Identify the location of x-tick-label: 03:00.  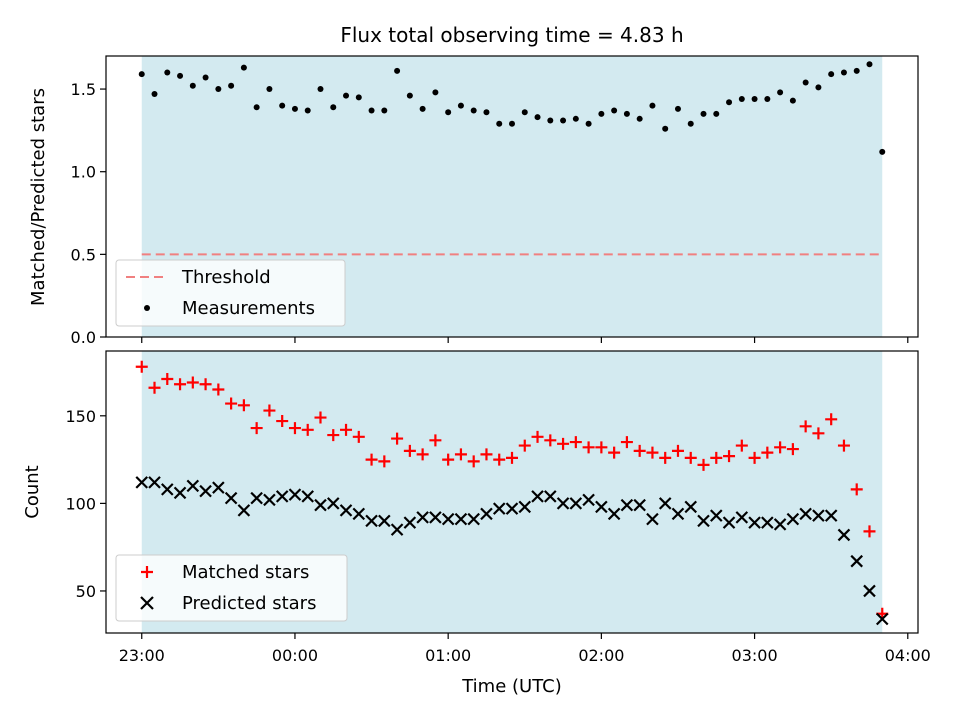
(755, 655).